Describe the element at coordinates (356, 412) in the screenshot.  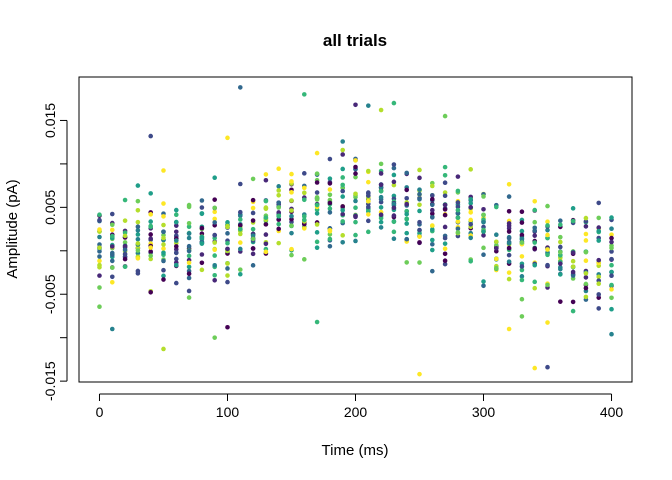
I see `x-tick-label: 200` at that location.